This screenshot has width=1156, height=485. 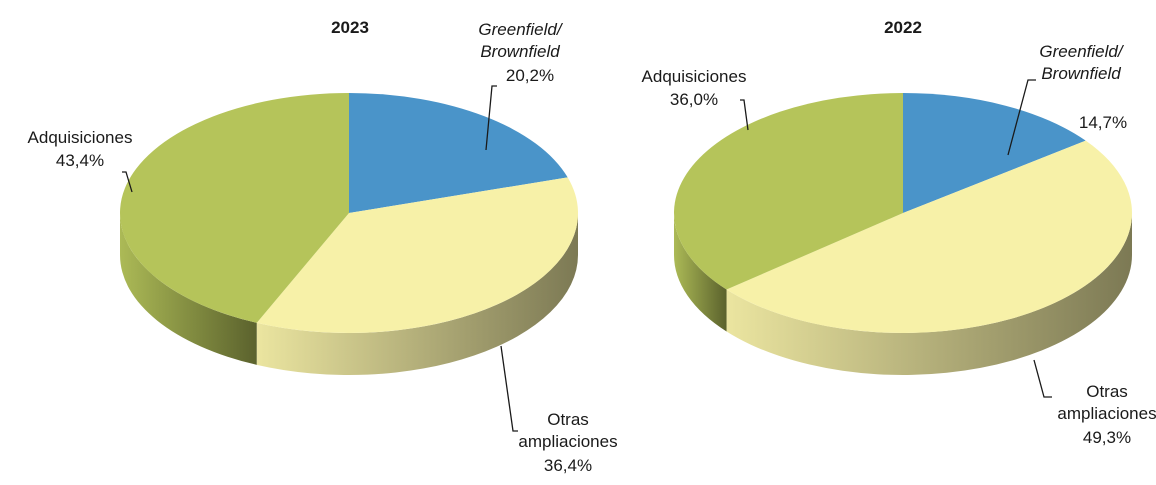 What do you see at coordinates (694, 99) in the screenshot?
I see `value-label: 36,0%` at bounding box center [694, 99].